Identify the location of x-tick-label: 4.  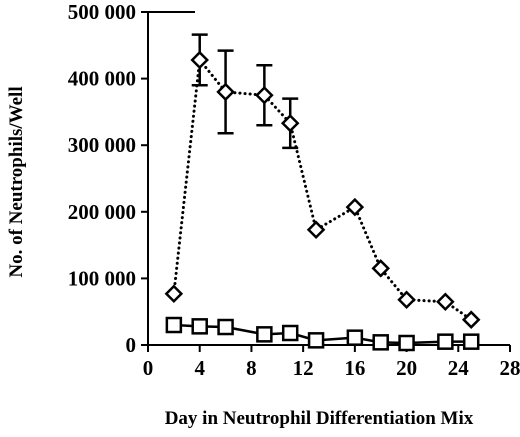
(199, 368).